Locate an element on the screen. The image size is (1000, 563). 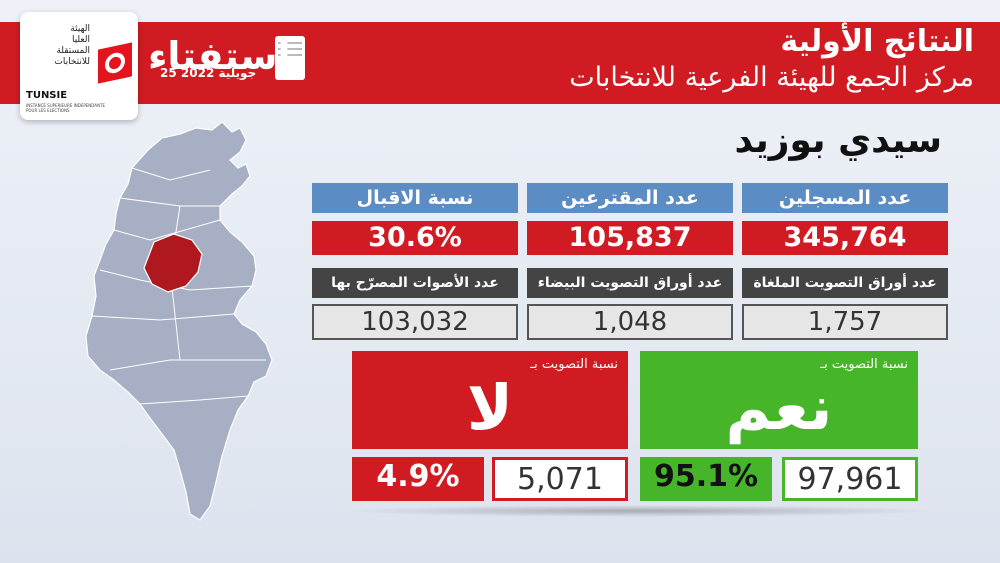
blank-ballots-card: عدد أوراق التصويت البيضاء 1,048 is located at coordinates (630, 304).